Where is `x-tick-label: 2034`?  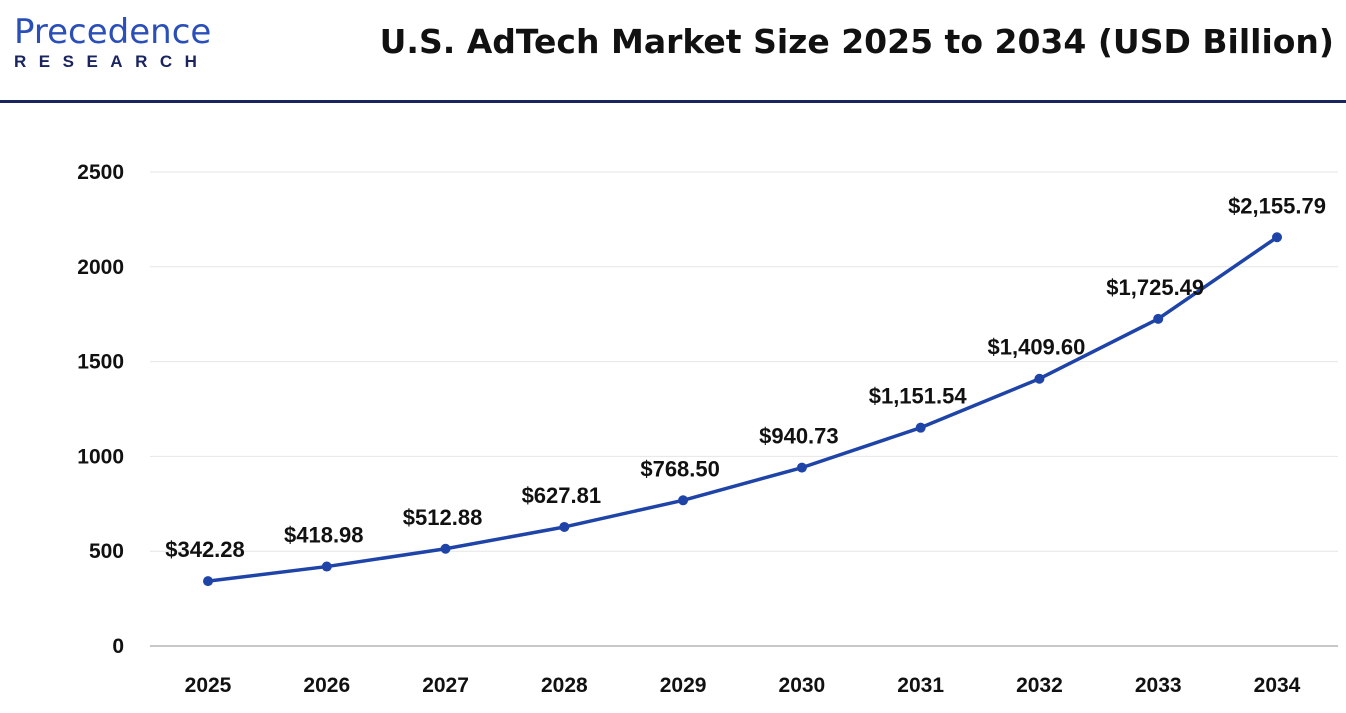 x-tick-label: 2034 is located at coordinates (1277, 685).